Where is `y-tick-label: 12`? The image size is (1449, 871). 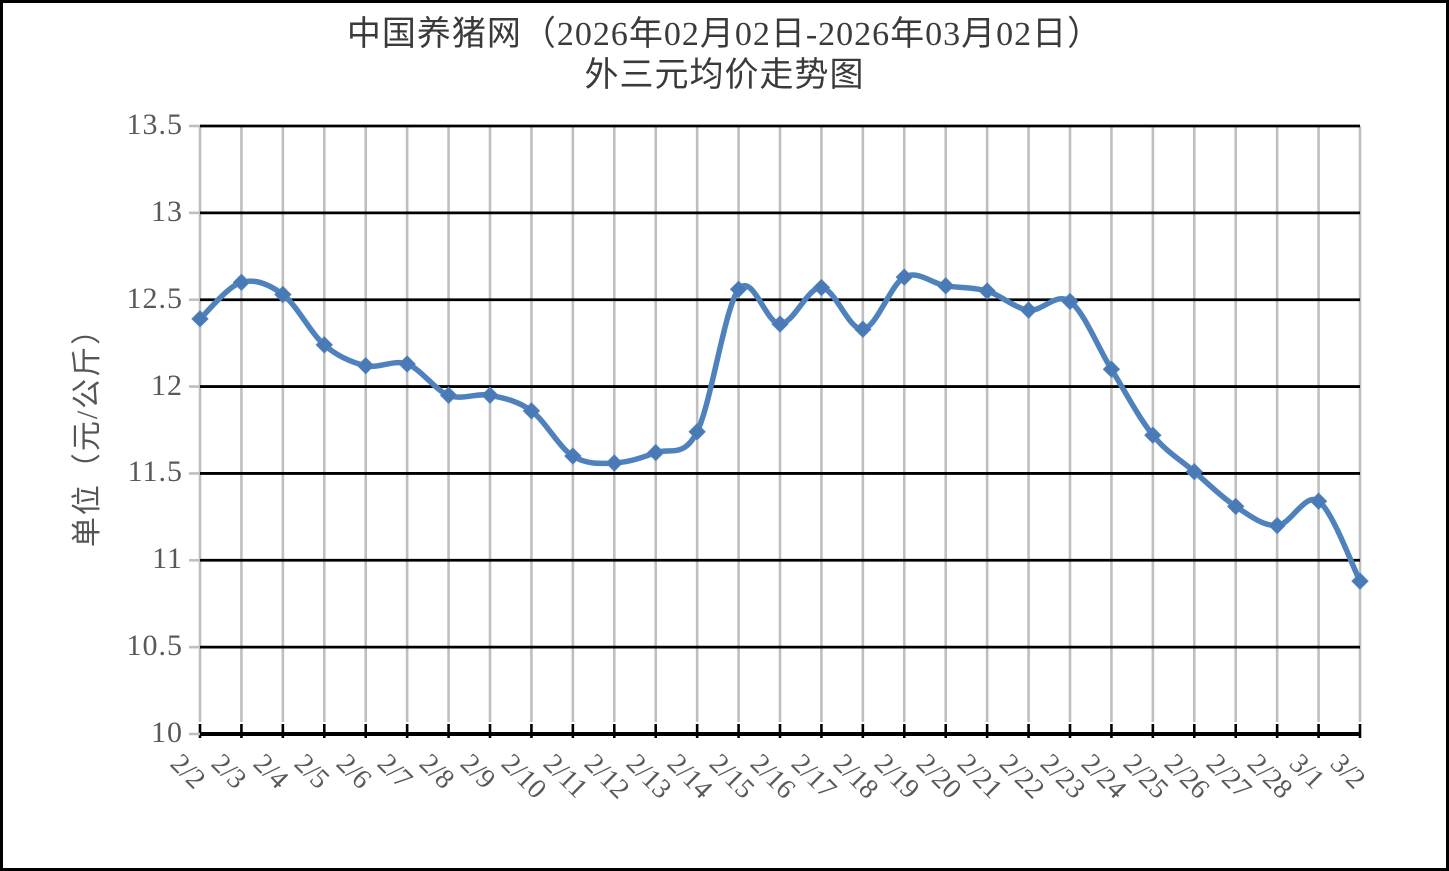
y-tick-label: 12 is located at coordinates (167, 385).